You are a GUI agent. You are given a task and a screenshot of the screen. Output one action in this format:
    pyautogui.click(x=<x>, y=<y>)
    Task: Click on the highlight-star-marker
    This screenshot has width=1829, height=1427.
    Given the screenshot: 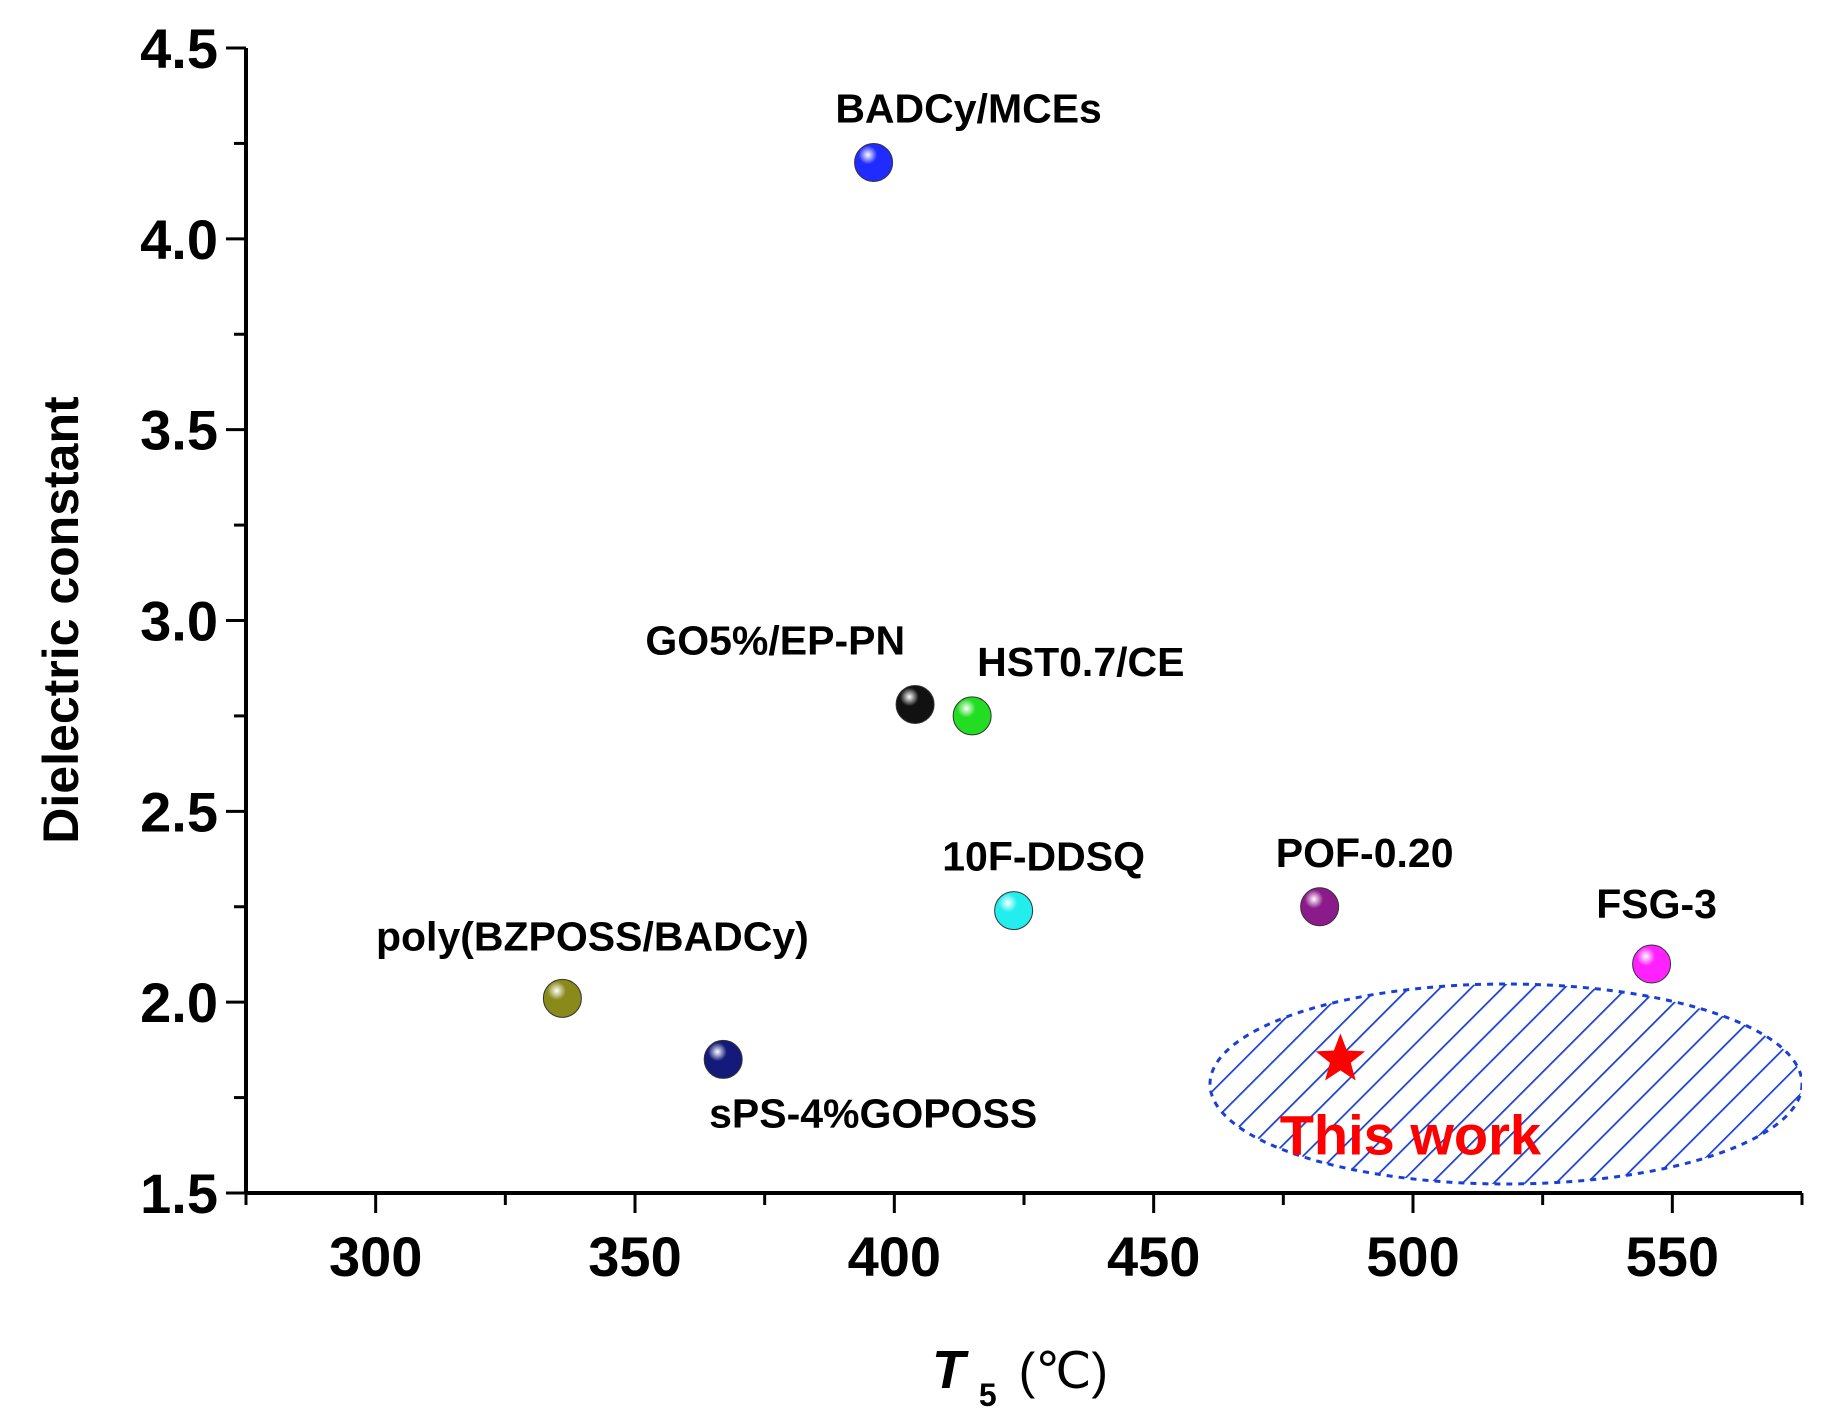 What is the action you would take?
    pyautogui.click(x=1340, y=1057)
    